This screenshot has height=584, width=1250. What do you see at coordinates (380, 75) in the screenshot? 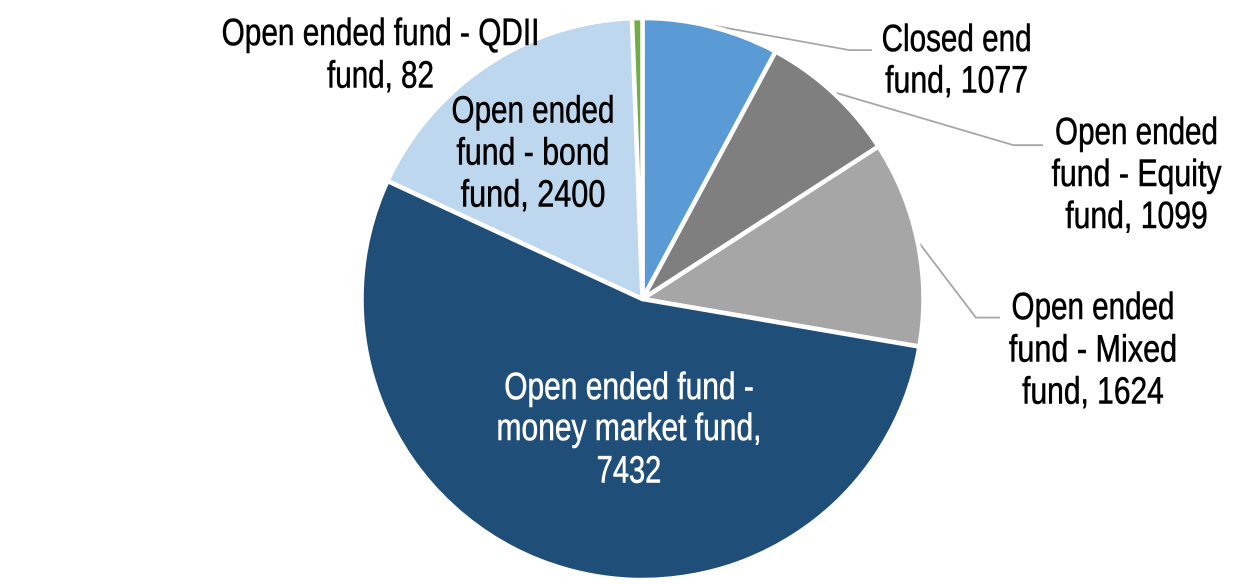
I see `svg-text: fund, 82` at bounding box center [380, 75].